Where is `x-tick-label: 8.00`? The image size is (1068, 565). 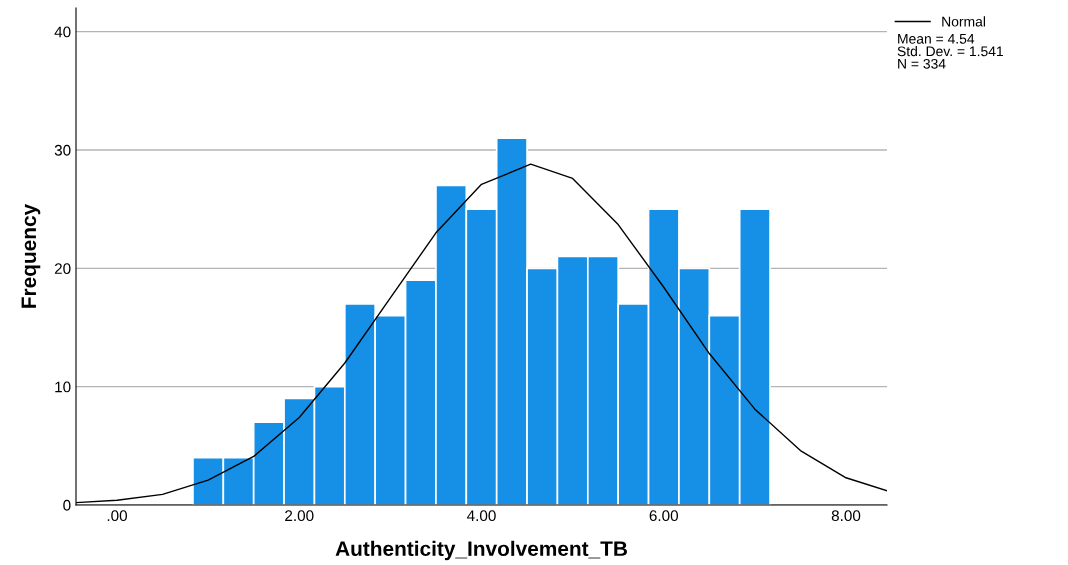 x-tick-label: 8.00 is located at coordinates (846, 516).